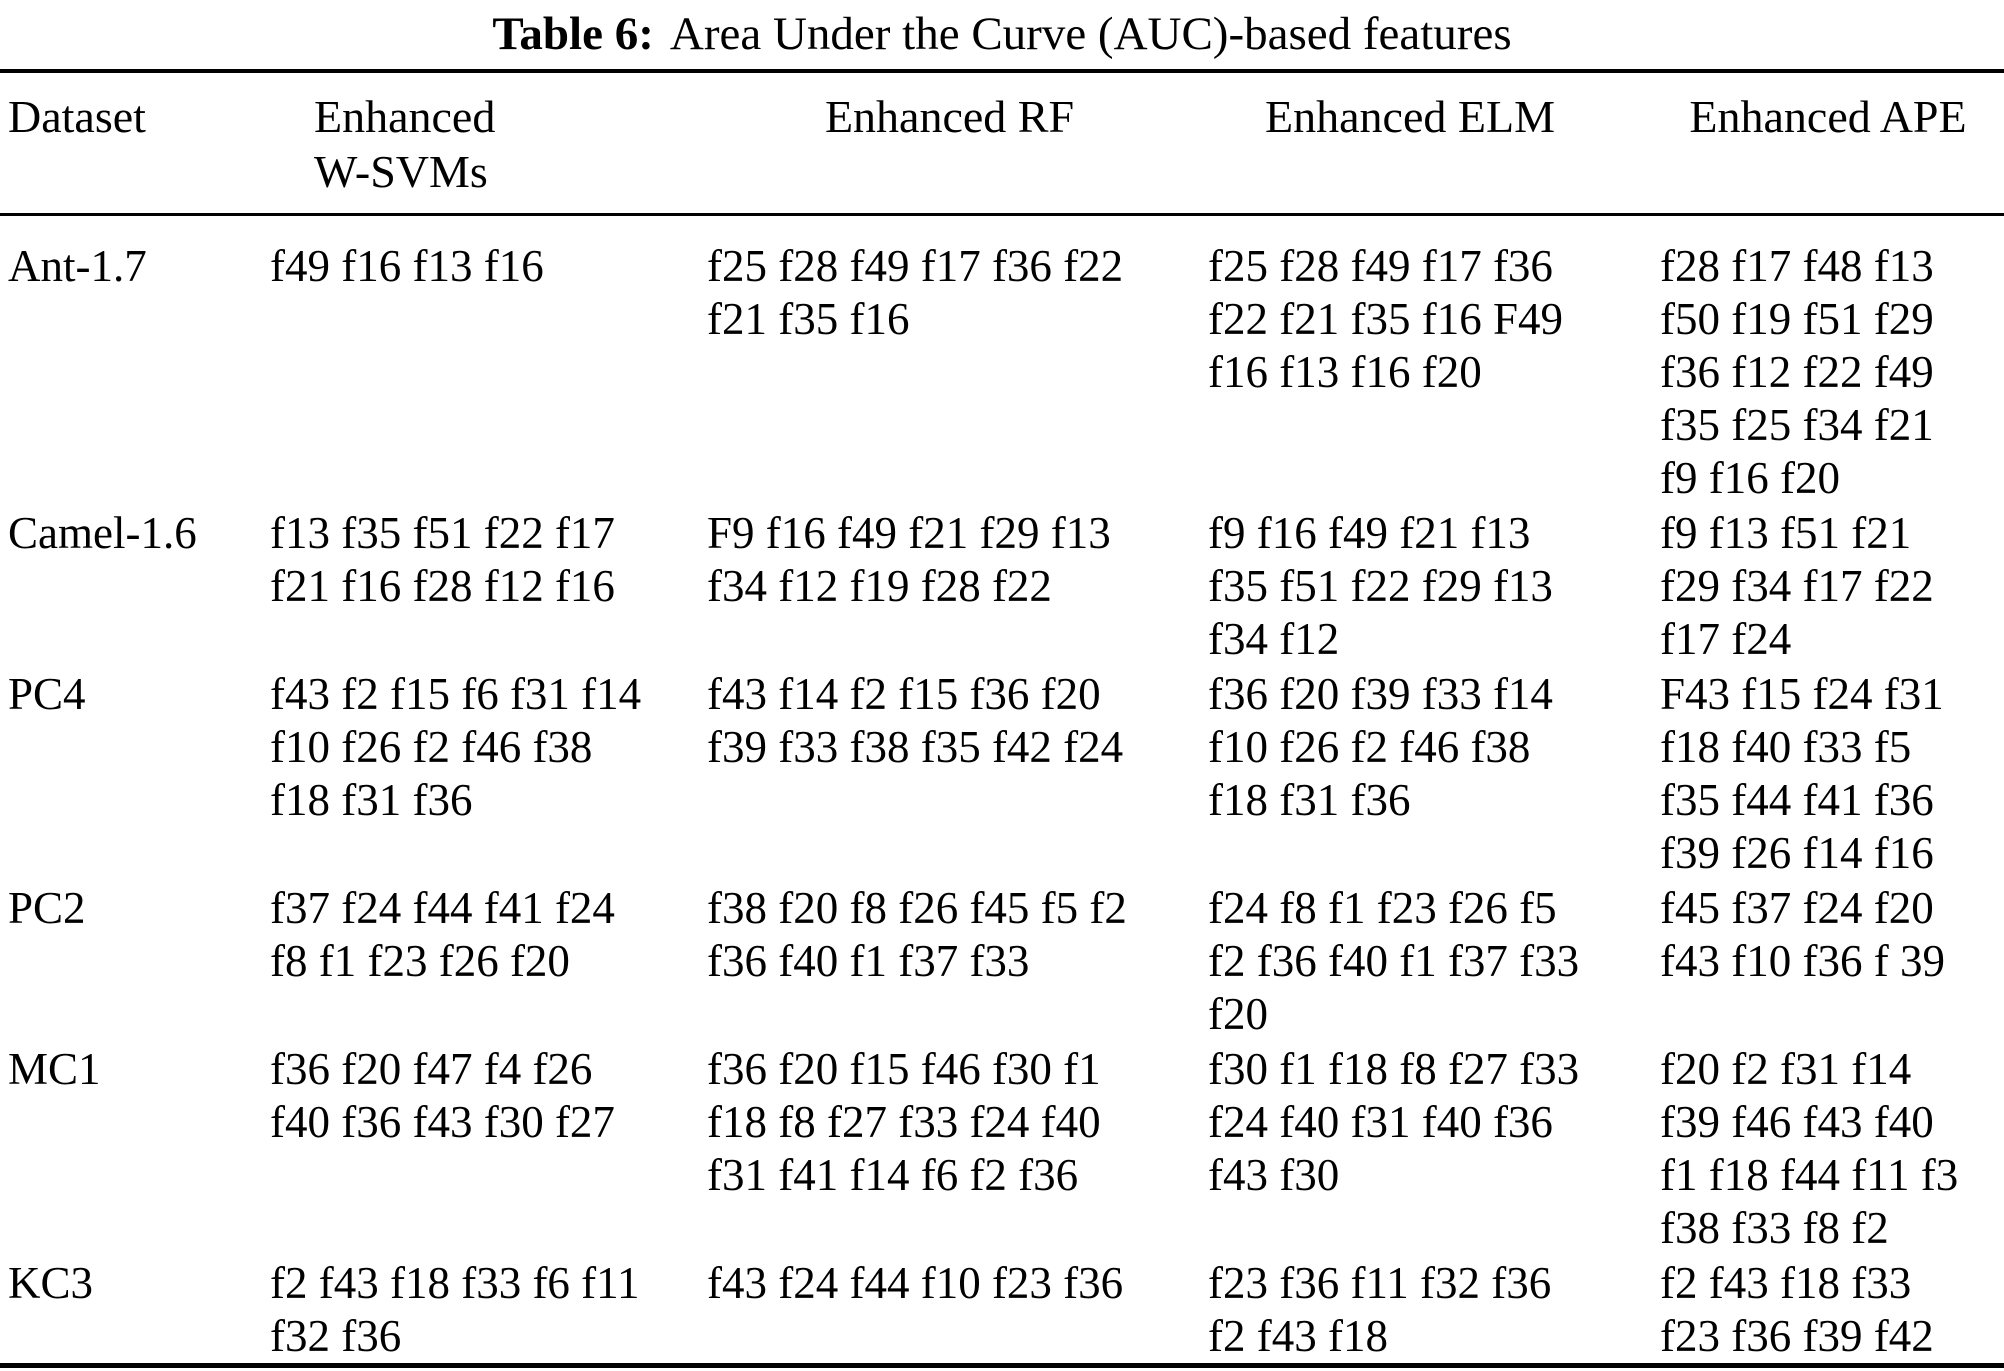 Image resolution: width=2004 pixels, height=1371 pixels. What do you see at coordinates (102, 533) in the screenshot?
I see `dataset-label: Camel-1.6` at bounding box center [102, 533].